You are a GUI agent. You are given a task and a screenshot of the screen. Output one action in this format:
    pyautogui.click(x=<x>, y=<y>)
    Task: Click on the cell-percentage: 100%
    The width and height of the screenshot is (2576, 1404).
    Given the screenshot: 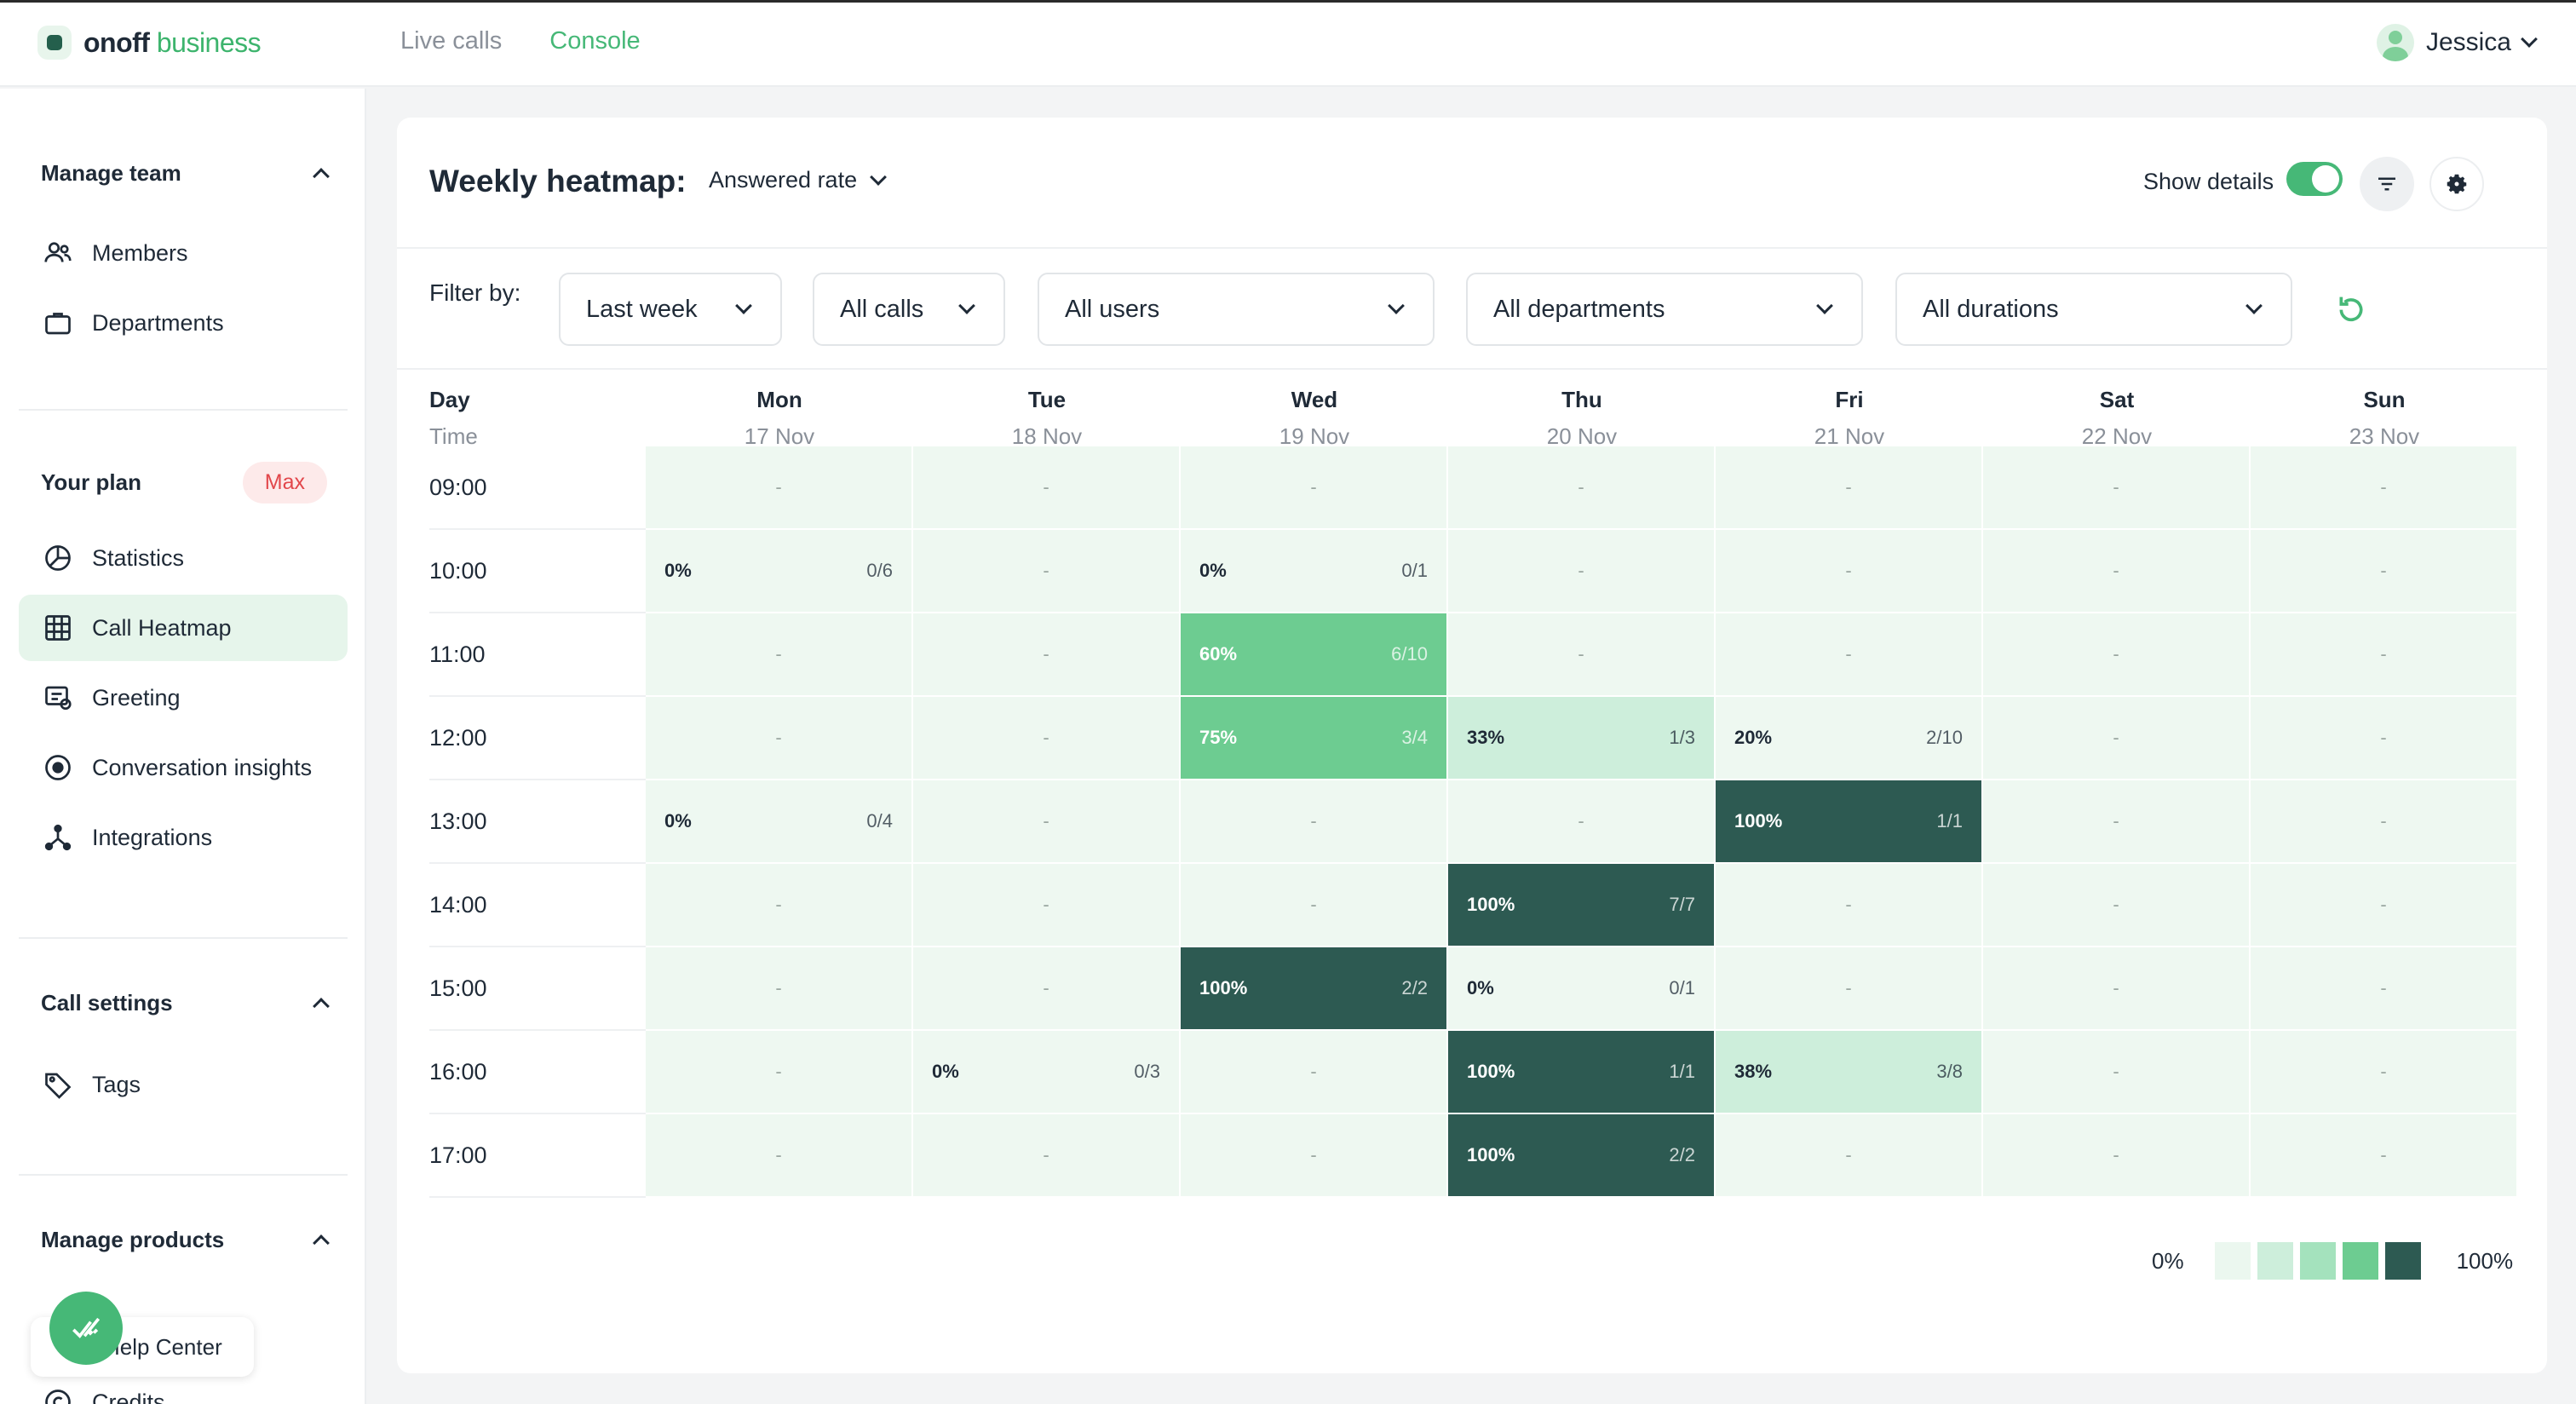 What is the action you would take?
    pyautogui.click(x=1491, y=1071)
    